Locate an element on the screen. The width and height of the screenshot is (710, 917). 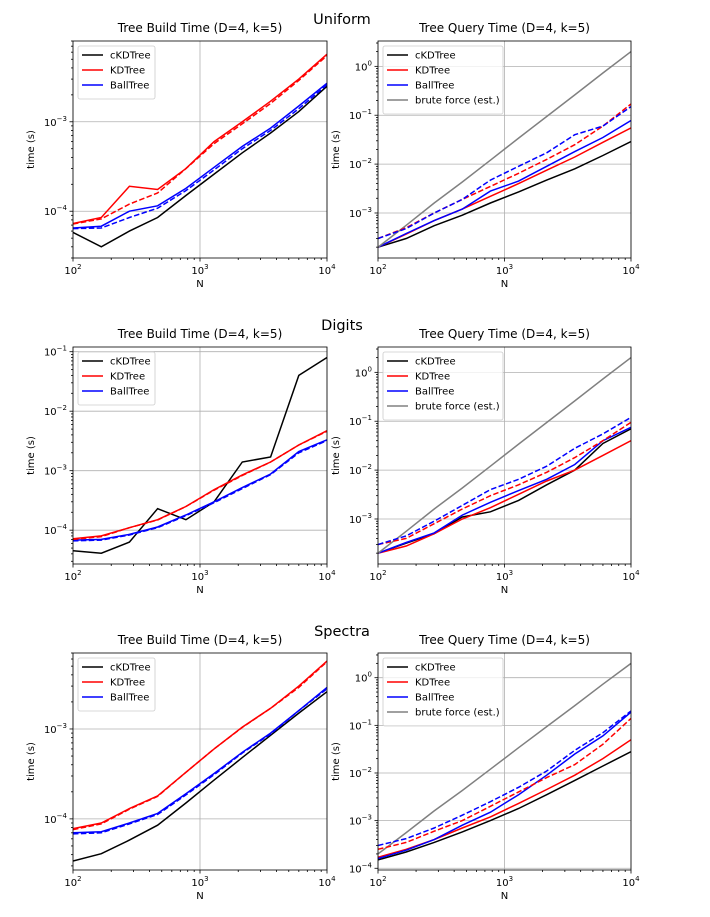
suptitle-digits: Digits is located at coordinates (342, 326).